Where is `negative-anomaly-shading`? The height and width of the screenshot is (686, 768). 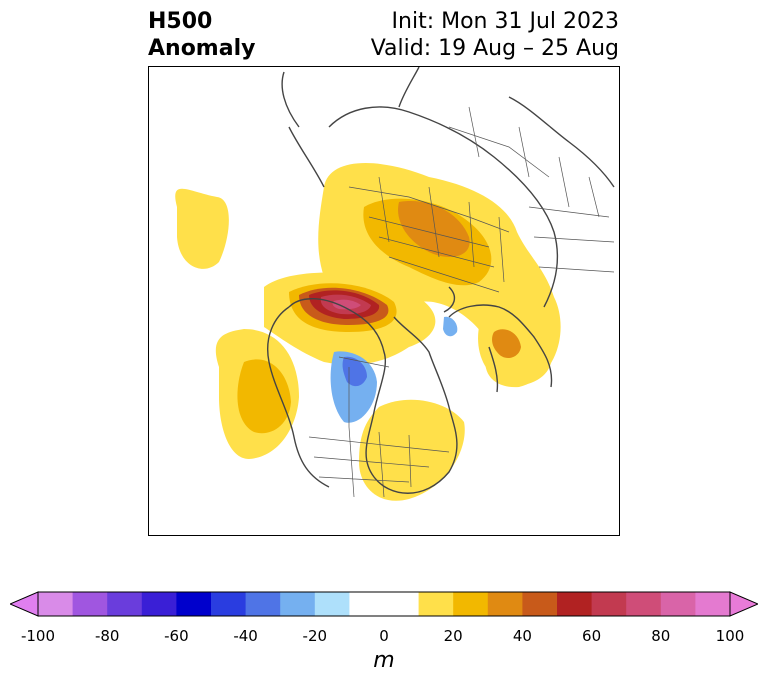
negative-anomaly-shading is located at coordinates (394, 369).